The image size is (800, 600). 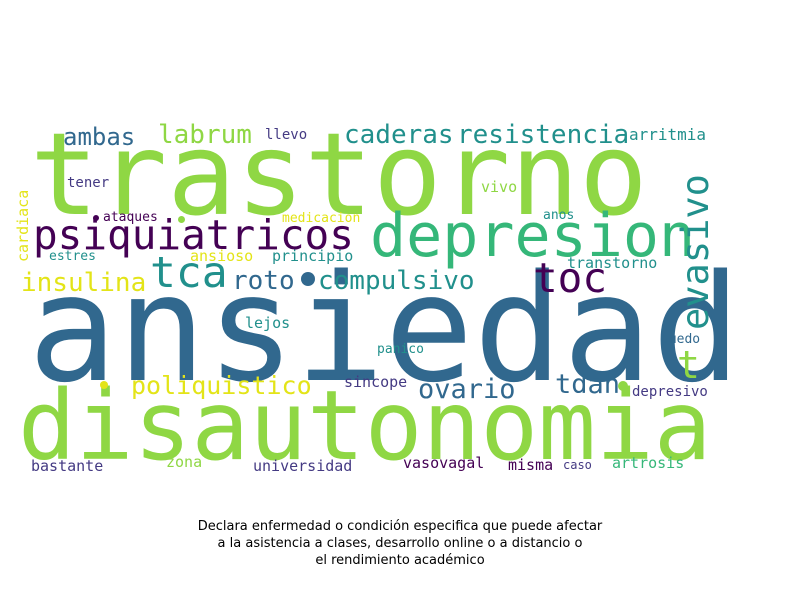 I want to click on word-medicacion: medicacion, so click(x=321, y=218).